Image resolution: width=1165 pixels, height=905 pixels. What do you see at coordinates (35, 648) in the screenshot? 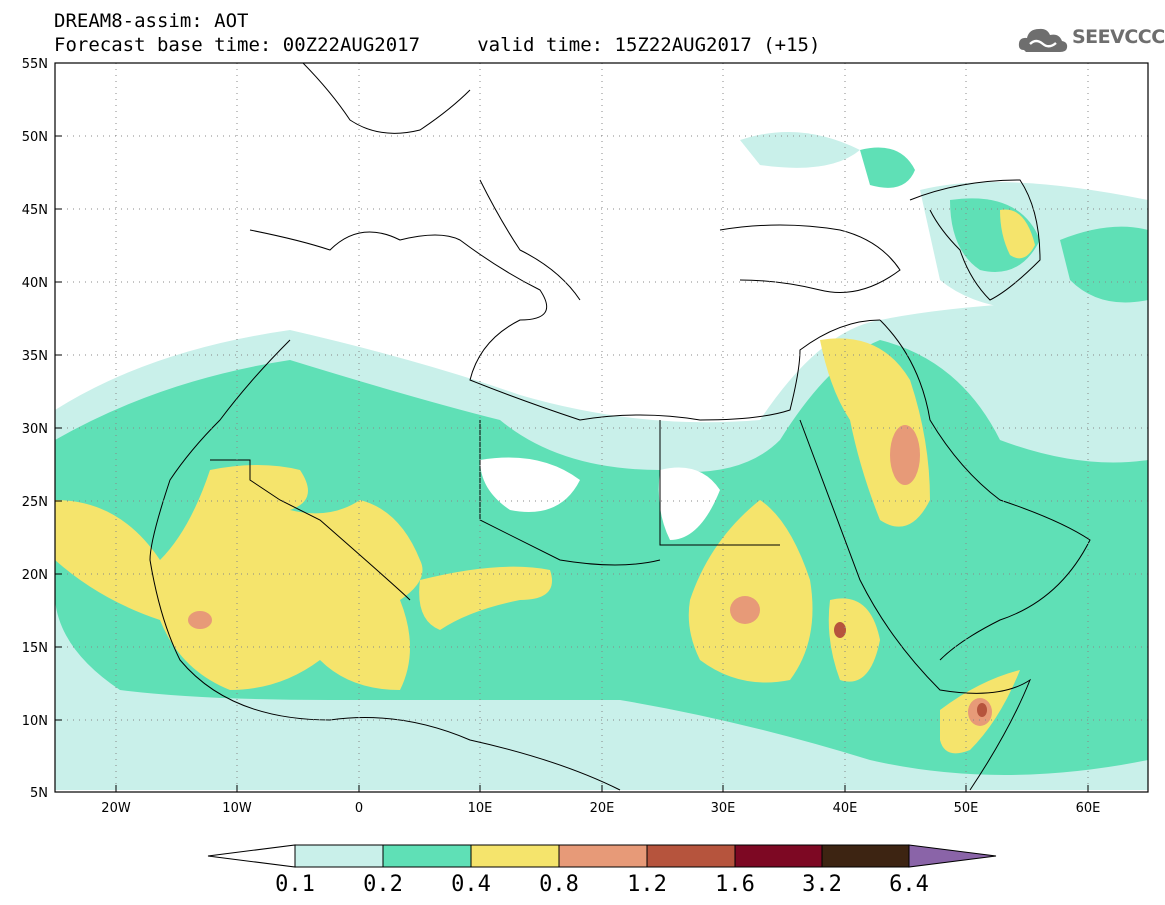
I see `lat-label: 15N` at bounding box center [35, 648].